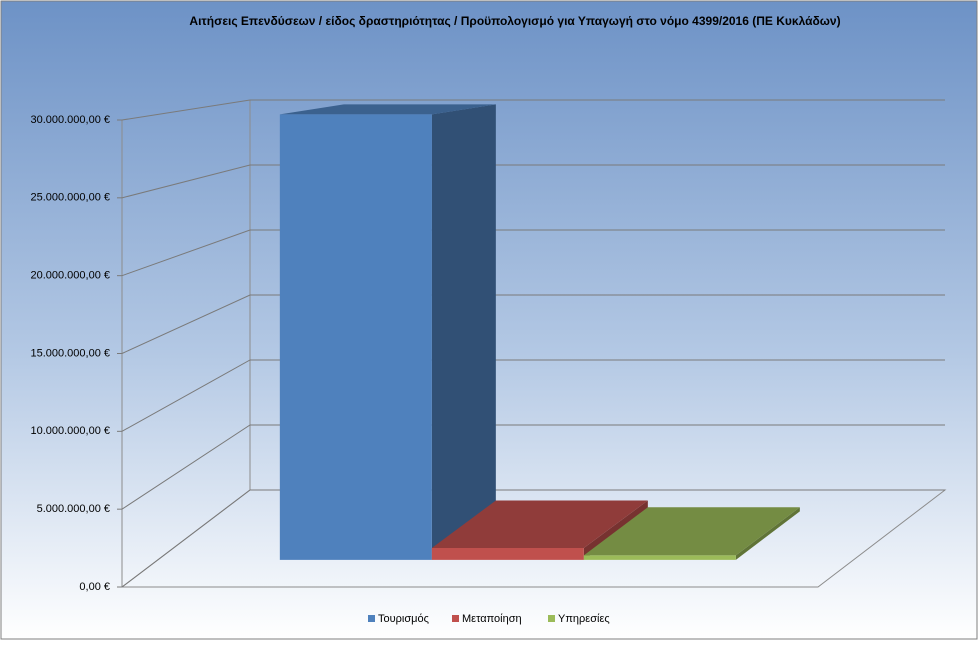 This screenshot has height=646, width=980. Describe the element at coordinates (584, 619) in the screenshot. I see `legend-label: Υπηρεσίες` at that location.